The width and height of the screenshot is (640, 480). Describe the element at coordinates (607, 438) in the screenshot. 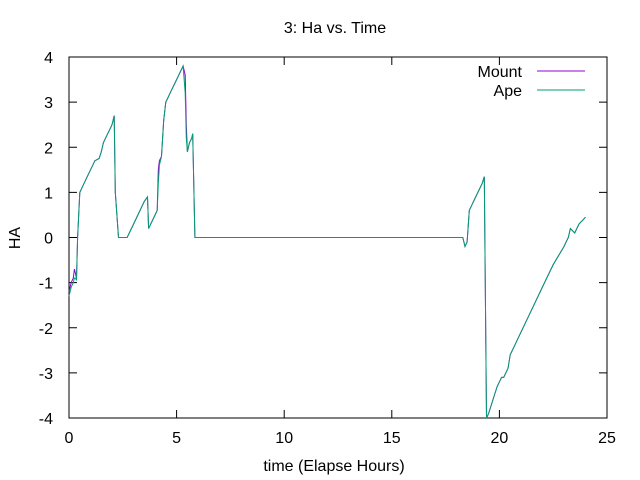

I see `x-tick-label: 25` at that location.